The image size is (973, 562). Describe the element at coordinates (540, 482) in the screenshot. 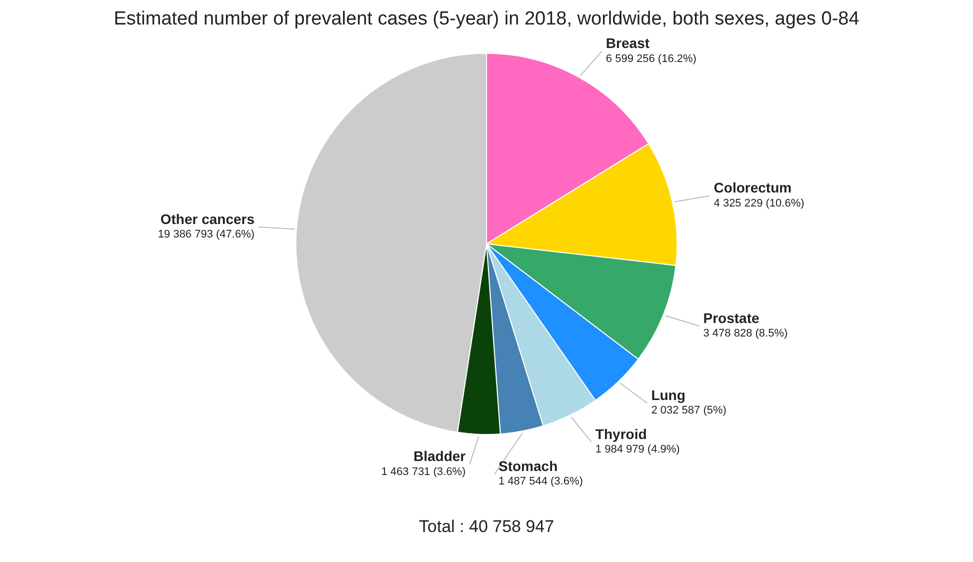

I see `data-label: 1 487 544 (3.6%)` at that location.